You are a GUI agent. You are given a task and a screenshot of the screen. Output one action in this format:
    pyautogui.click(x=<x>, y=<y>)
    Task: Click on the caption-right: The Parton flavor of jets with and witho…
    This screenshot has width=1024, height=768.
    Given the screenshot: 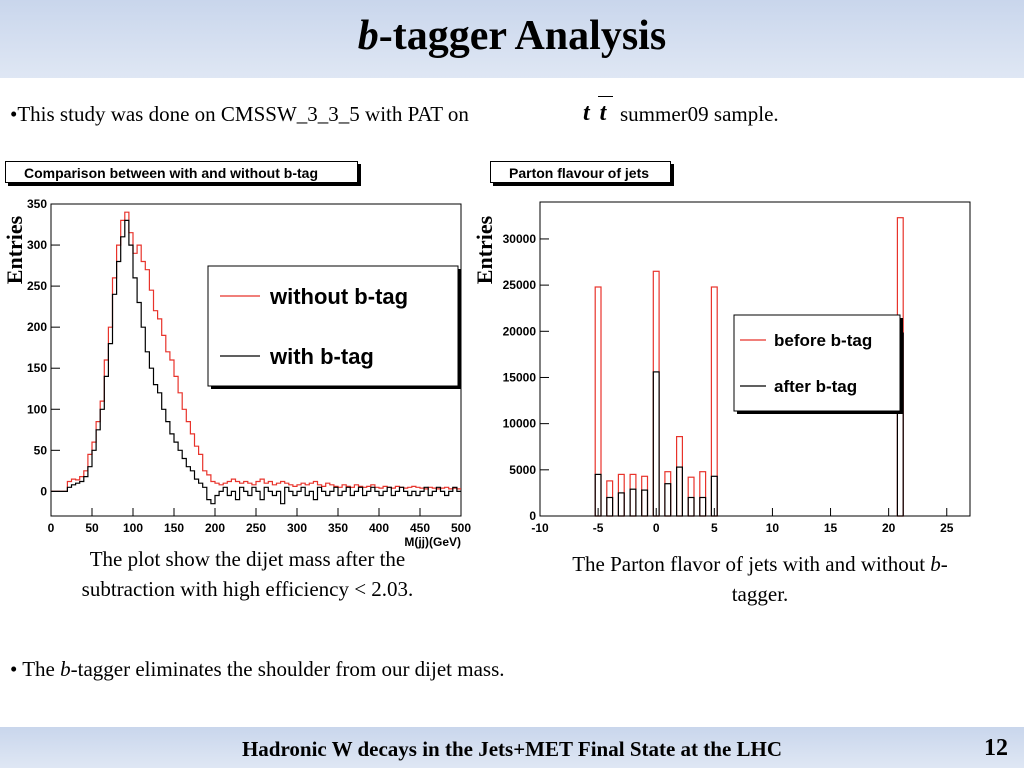 What is the action you would take?
    pyautogui.click(x=760, y=579)
    